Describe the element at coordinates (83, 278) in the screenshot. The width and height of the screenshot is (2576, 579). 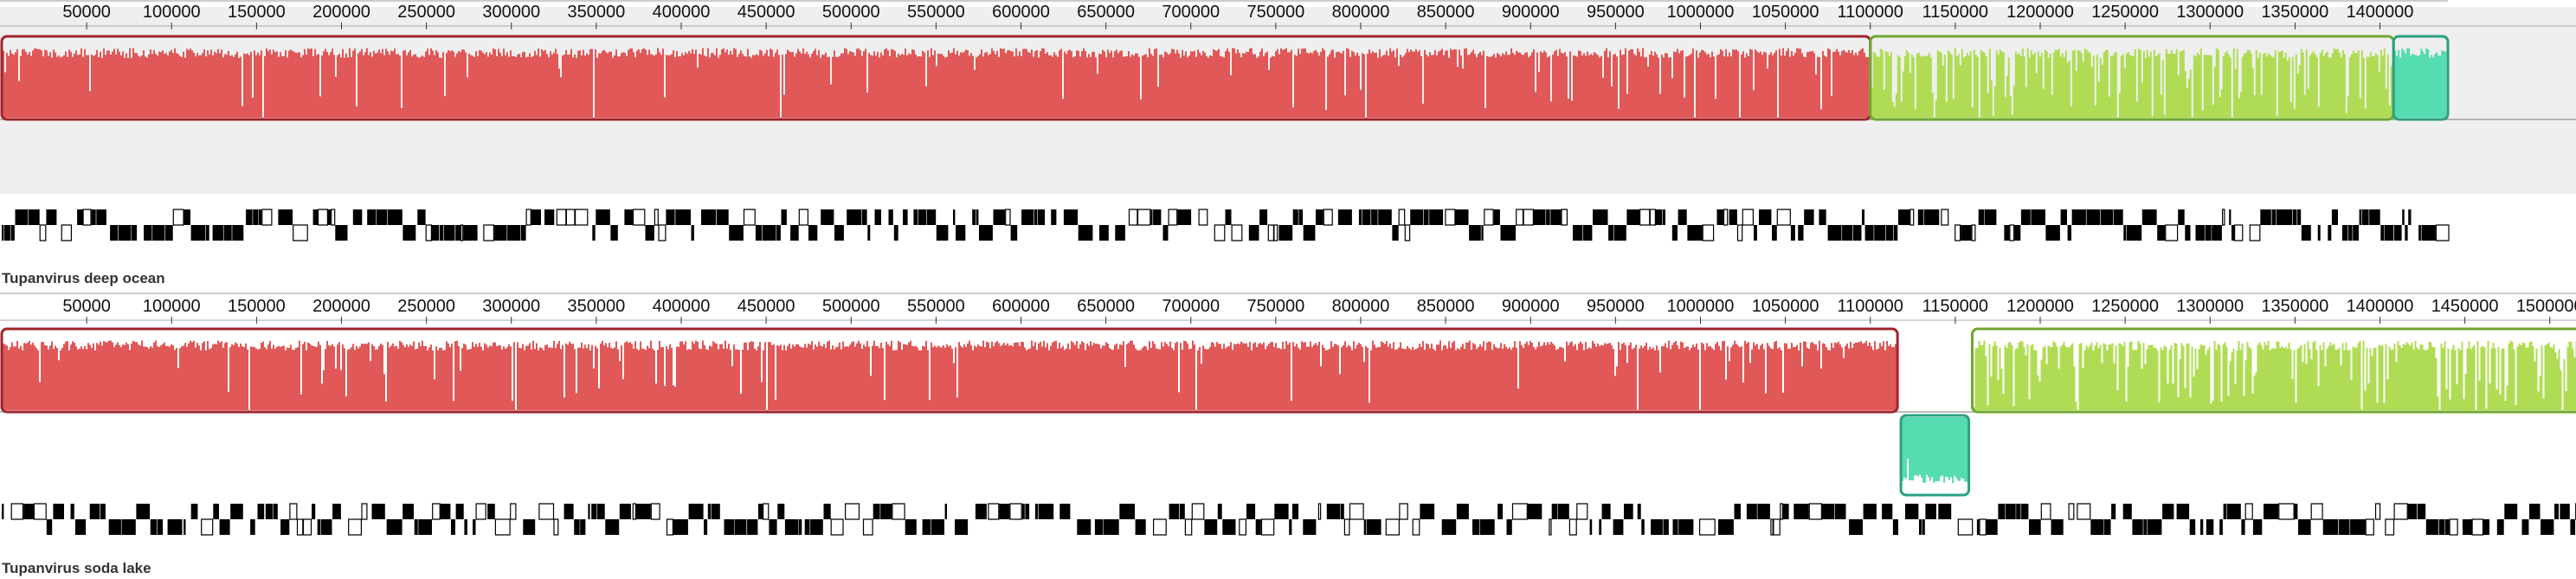
I see `genome-name-label: Tupanvirus deep ocean` at that location.